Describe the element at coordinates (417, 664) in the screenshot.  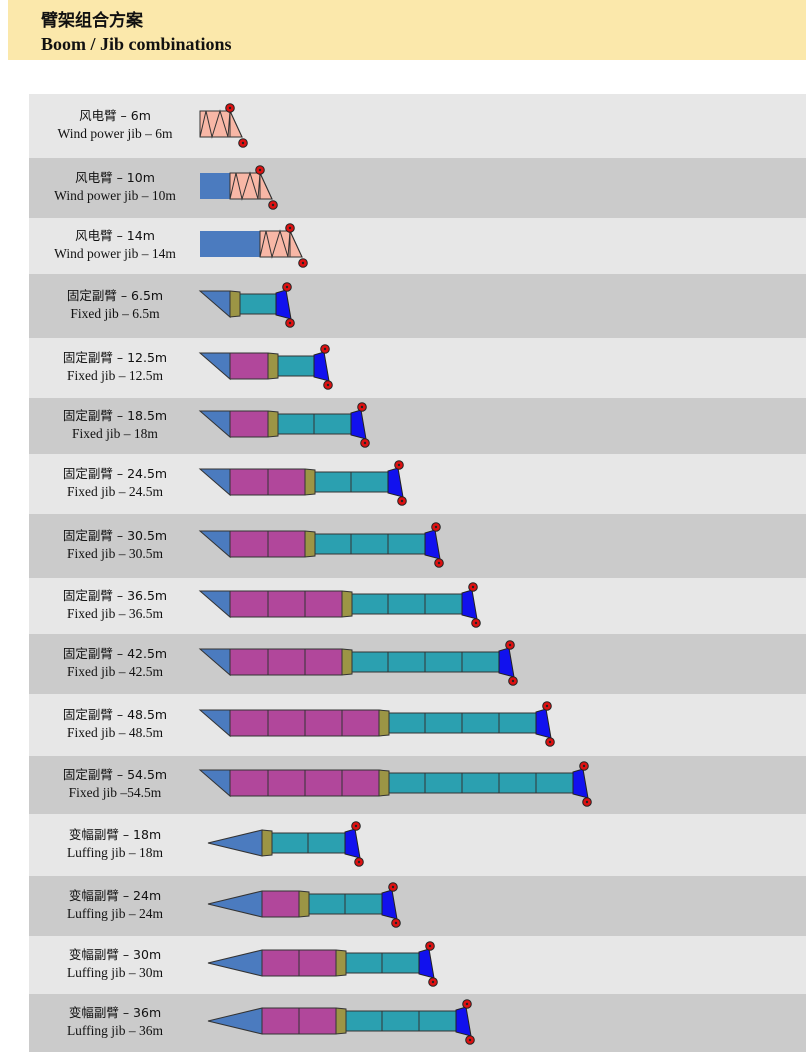
I see `combination-row: 固定副臂 – 42.5m Fixed jib – 42.5m` at that location.